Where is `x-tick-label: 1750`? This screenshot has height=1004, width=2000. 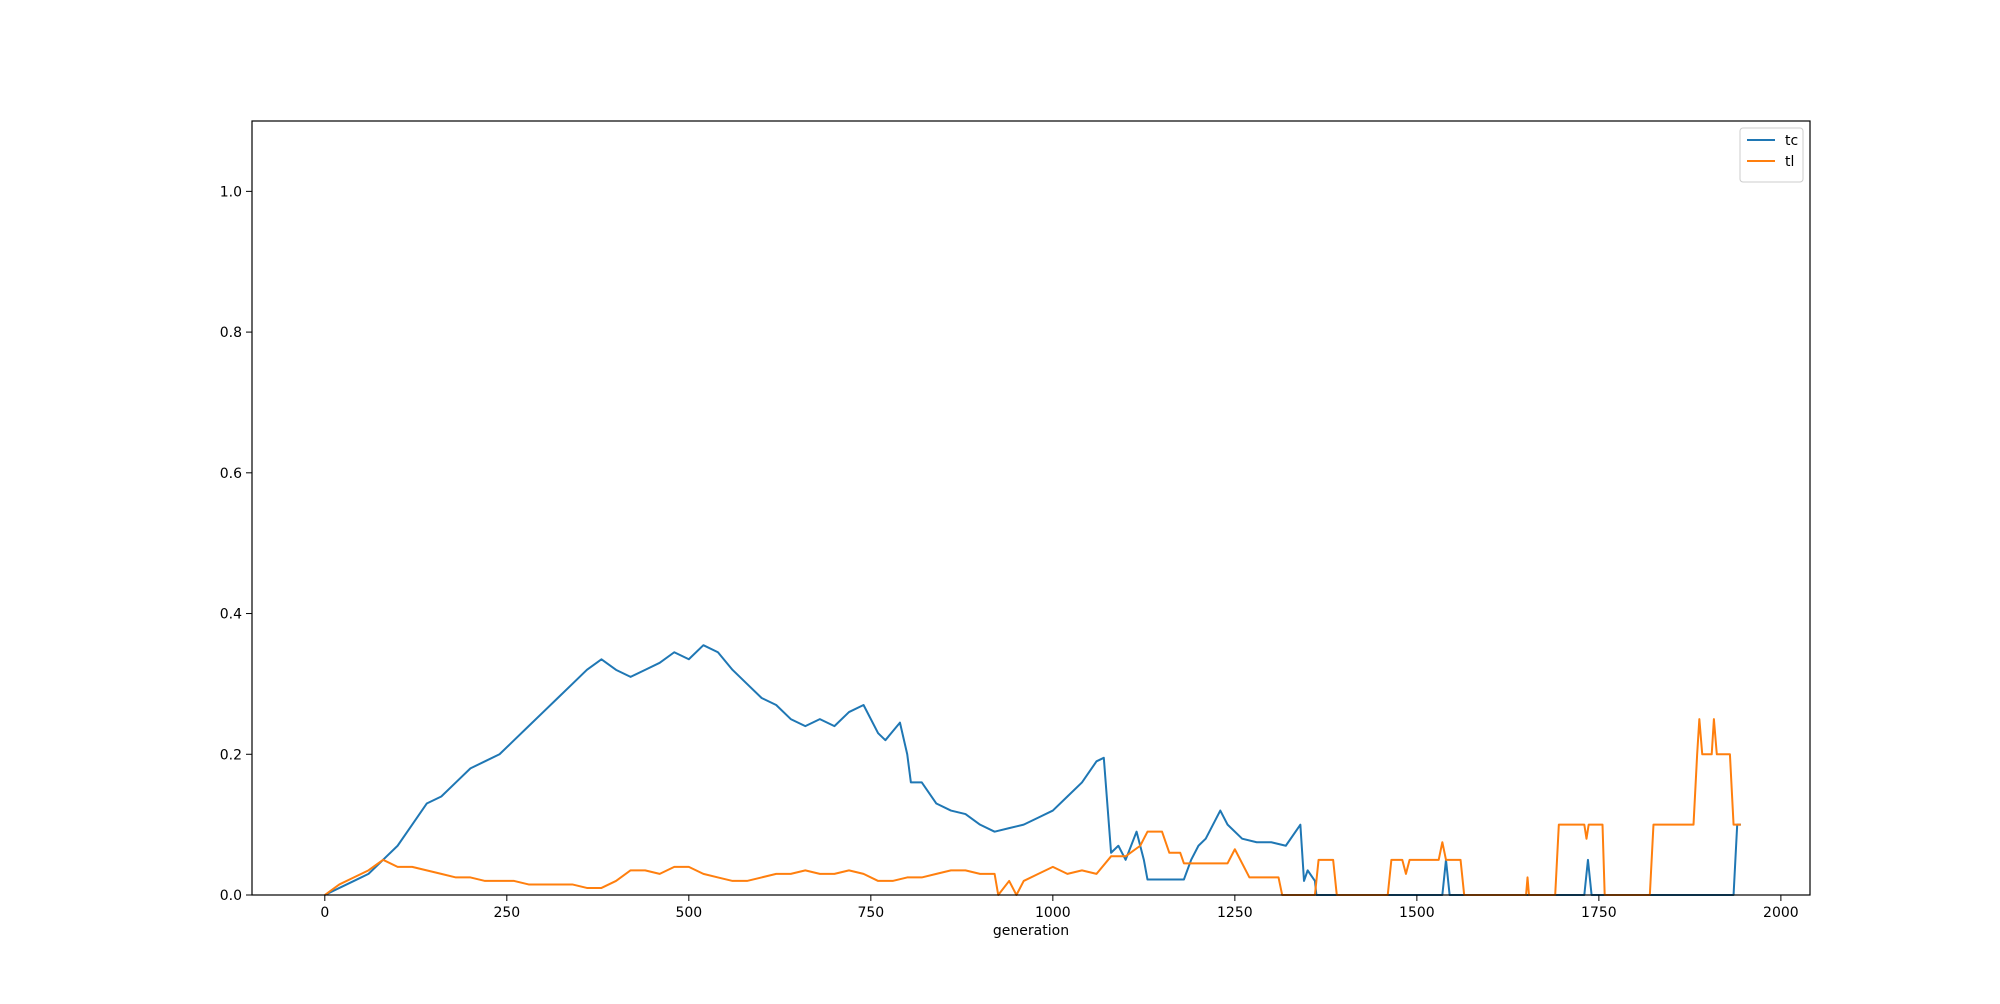 x-tick-label: 1750 is located at coordinates (1599, 913).